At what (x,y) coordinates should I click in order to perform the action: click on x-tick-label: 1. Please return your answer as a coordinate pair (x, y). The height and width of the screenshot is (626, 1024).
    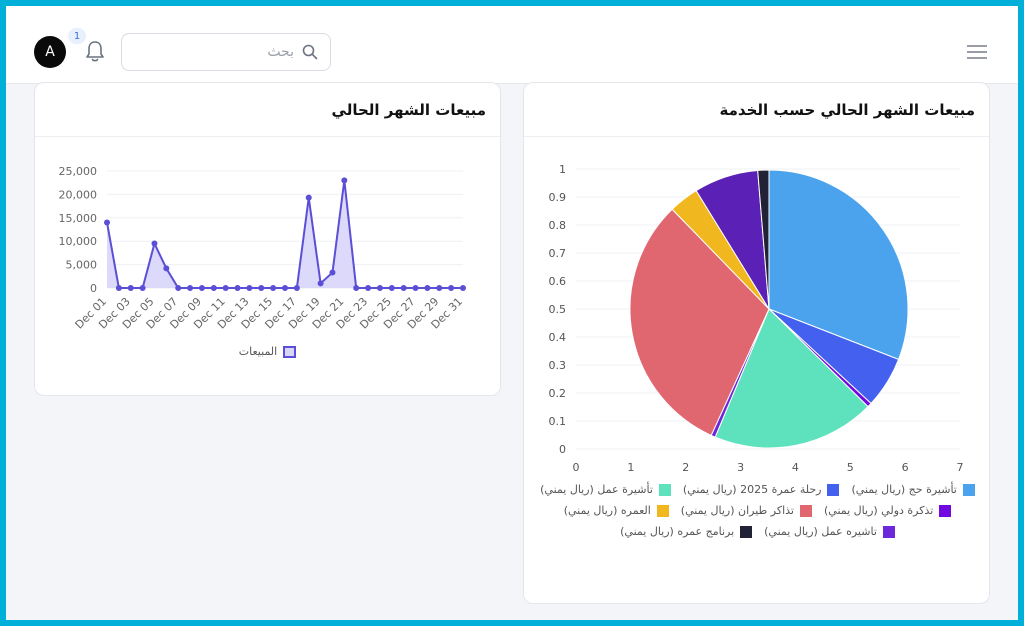
    Looking at the image, I should click on (630, 467).